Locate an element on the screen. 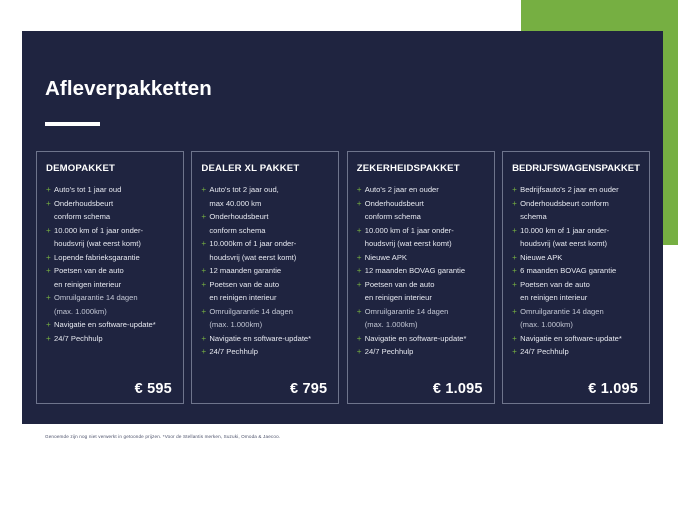  feature-text: Navigatie en software-update* is located at coordinates (571, 338).